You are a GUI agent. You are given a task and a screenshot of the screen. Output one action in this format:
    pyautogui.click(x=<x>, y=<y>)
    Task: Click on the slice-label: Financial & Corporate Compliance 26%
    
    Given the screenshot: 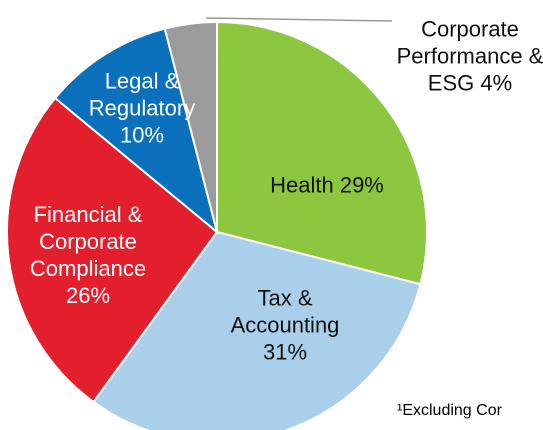 What is the action you would take?
    pyautogui.click(x=88, y=255)
    